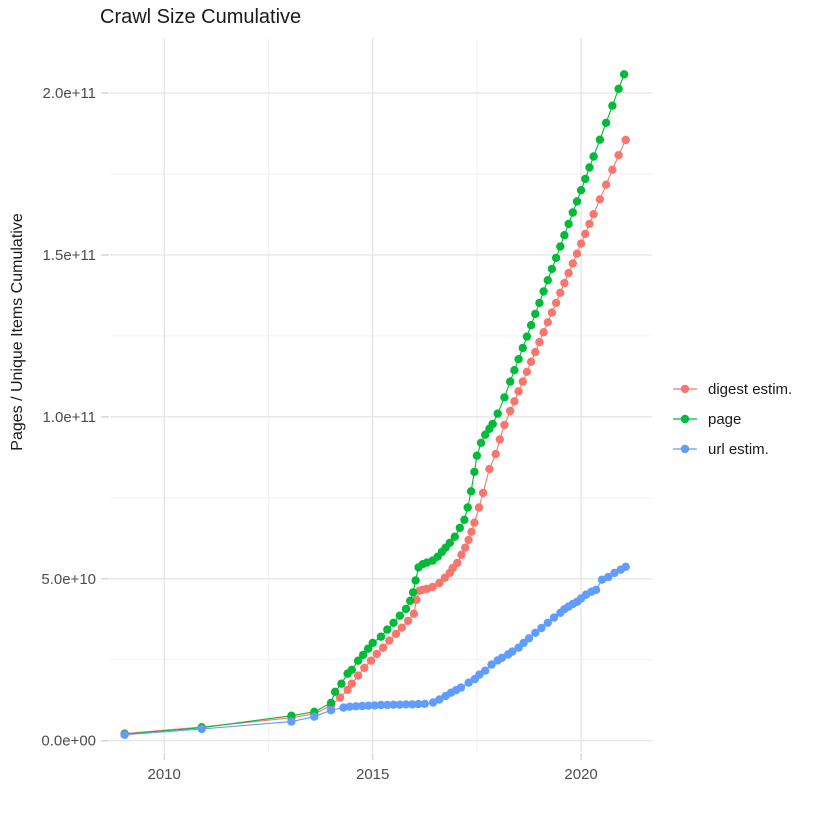 This screenshot has width=826, height=827. I want to click on legend-label: url estim., so click(738, 449).